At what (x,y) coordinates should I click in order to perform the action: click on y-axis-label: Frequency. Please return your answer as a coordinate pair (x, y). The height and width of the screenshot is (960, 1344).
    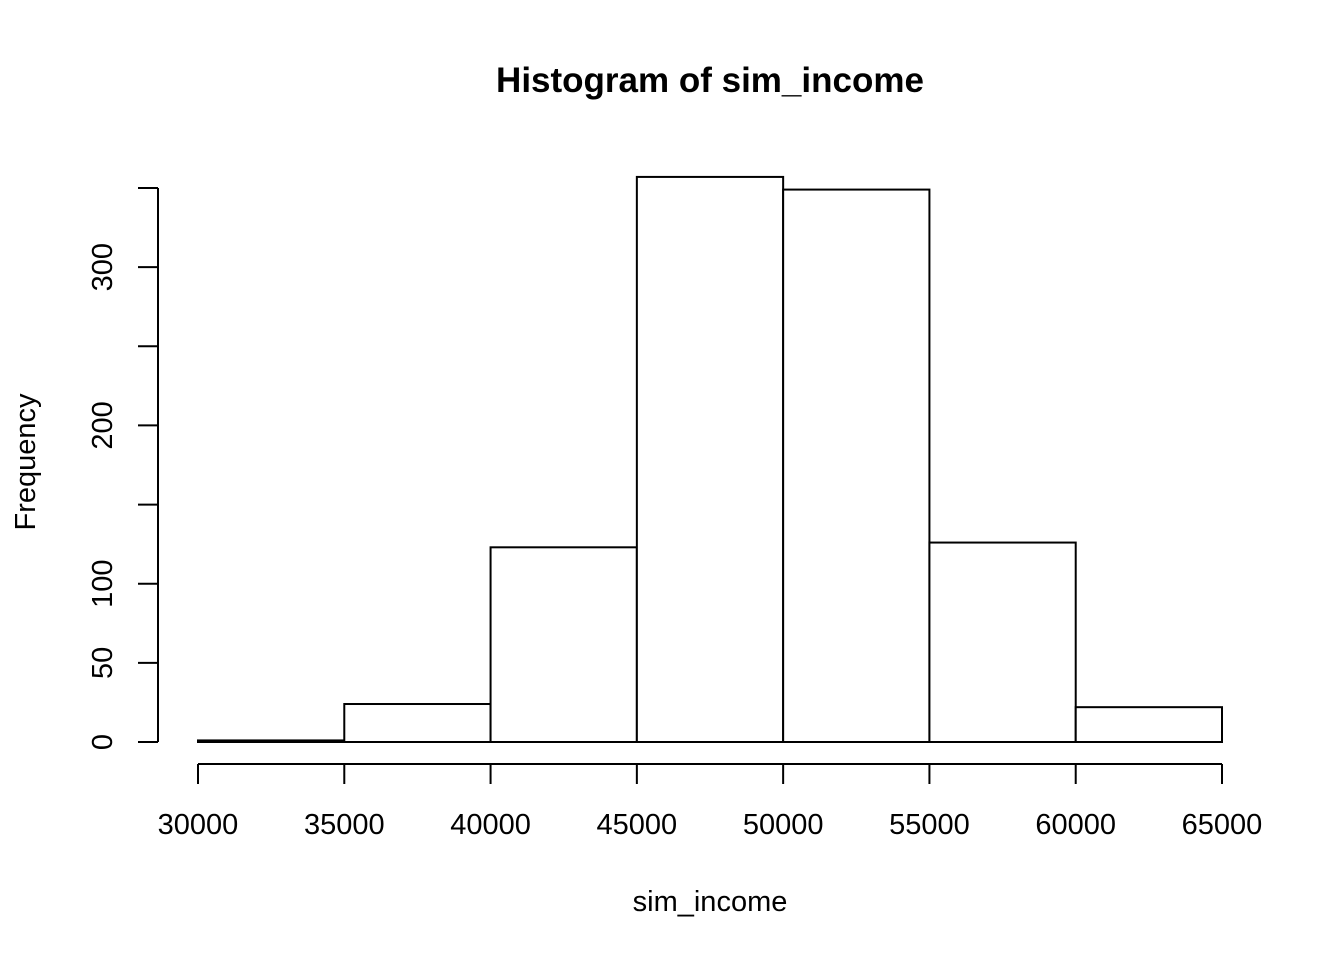
    Looking at the image, I should click on (26, 462).